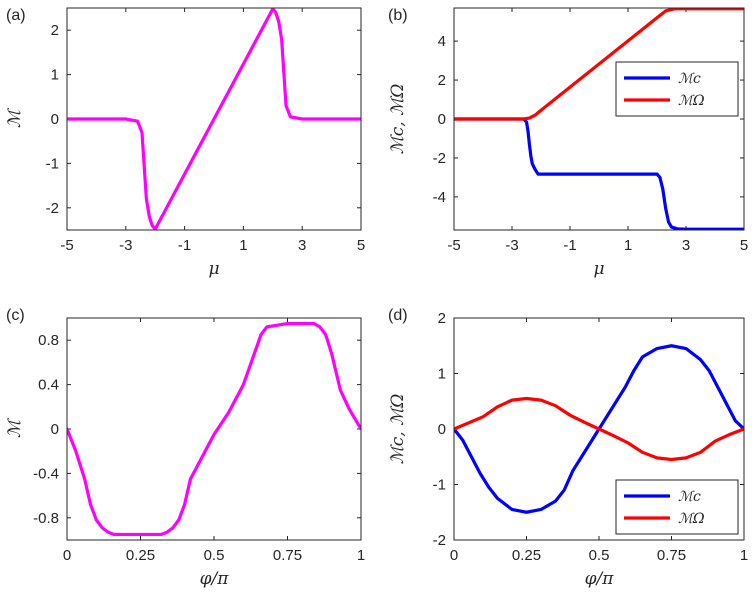 Image resolution: width=752 pixels, height=597 pixels. Describe the element at coordinates (442, 41) in the screenshot. I see `y-tick-label: 4` at that location.